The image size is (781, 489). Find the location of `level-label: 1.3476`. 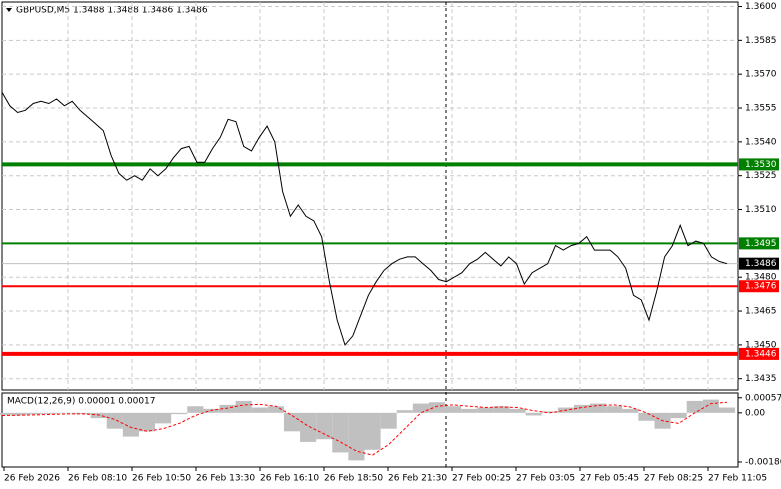

level-label: 1.3476 is located at coordinates (761, 287).